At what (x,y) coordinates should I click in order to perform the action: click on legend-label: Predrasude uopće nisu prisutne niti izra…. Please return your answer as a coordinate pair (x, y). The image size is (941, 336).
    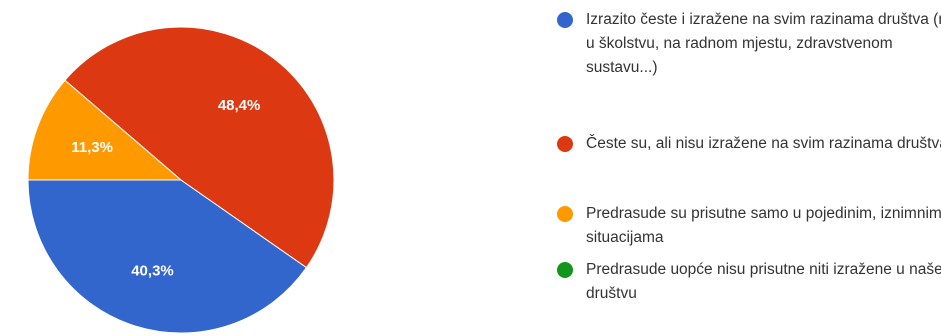
    Looking at the image, I should click on (763, 281).